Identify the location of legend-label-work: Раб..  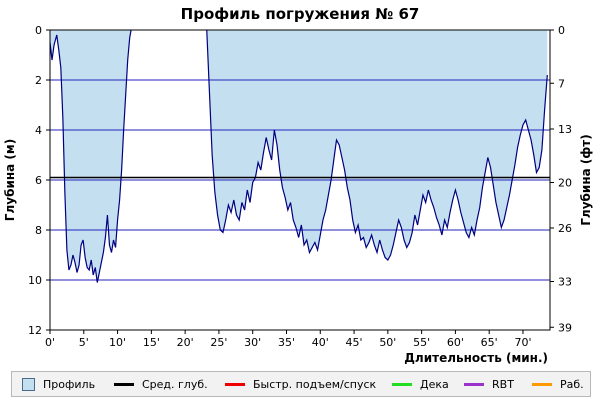
(572, 384).